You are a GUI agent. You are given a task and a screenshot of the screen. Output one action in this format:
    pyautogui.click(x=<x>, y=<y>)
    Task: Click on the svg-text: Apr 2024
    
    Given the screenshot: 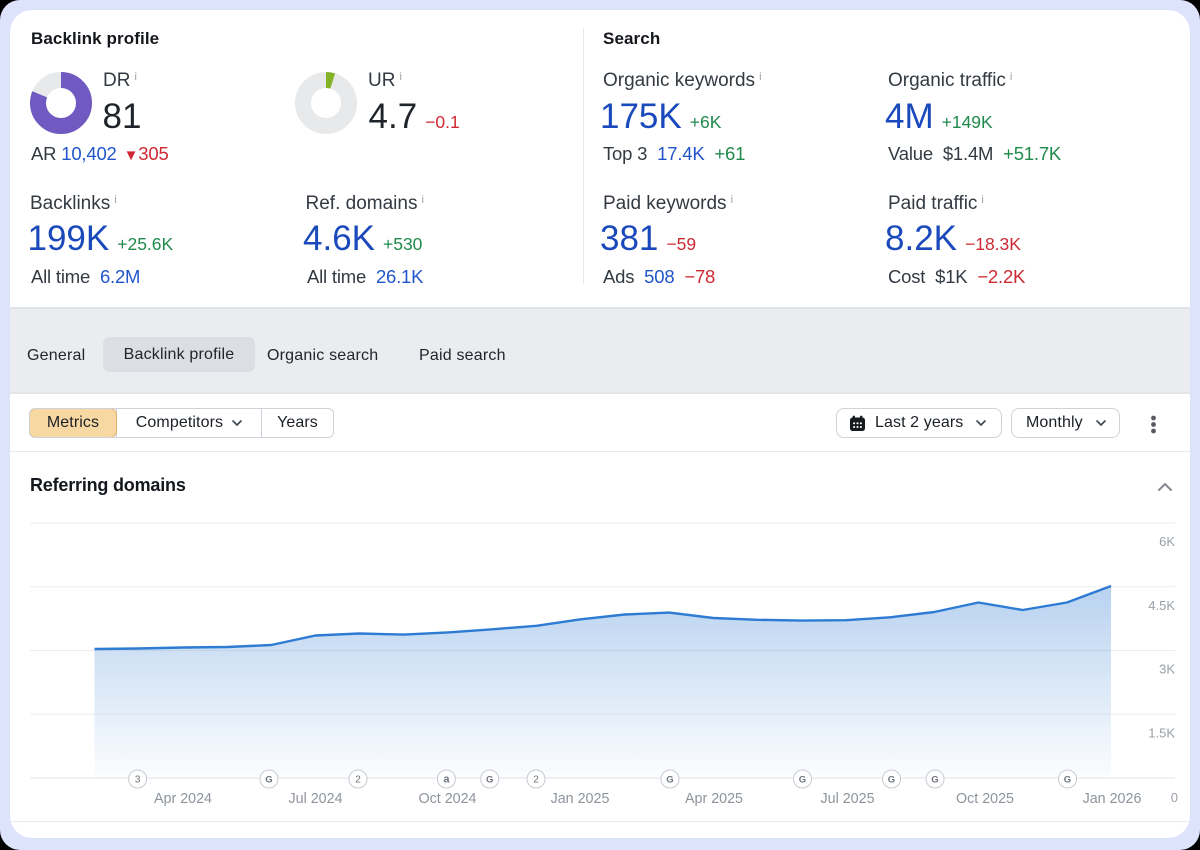 What is the action you would take?
    pyautogui.click(x=183, y=799)
    